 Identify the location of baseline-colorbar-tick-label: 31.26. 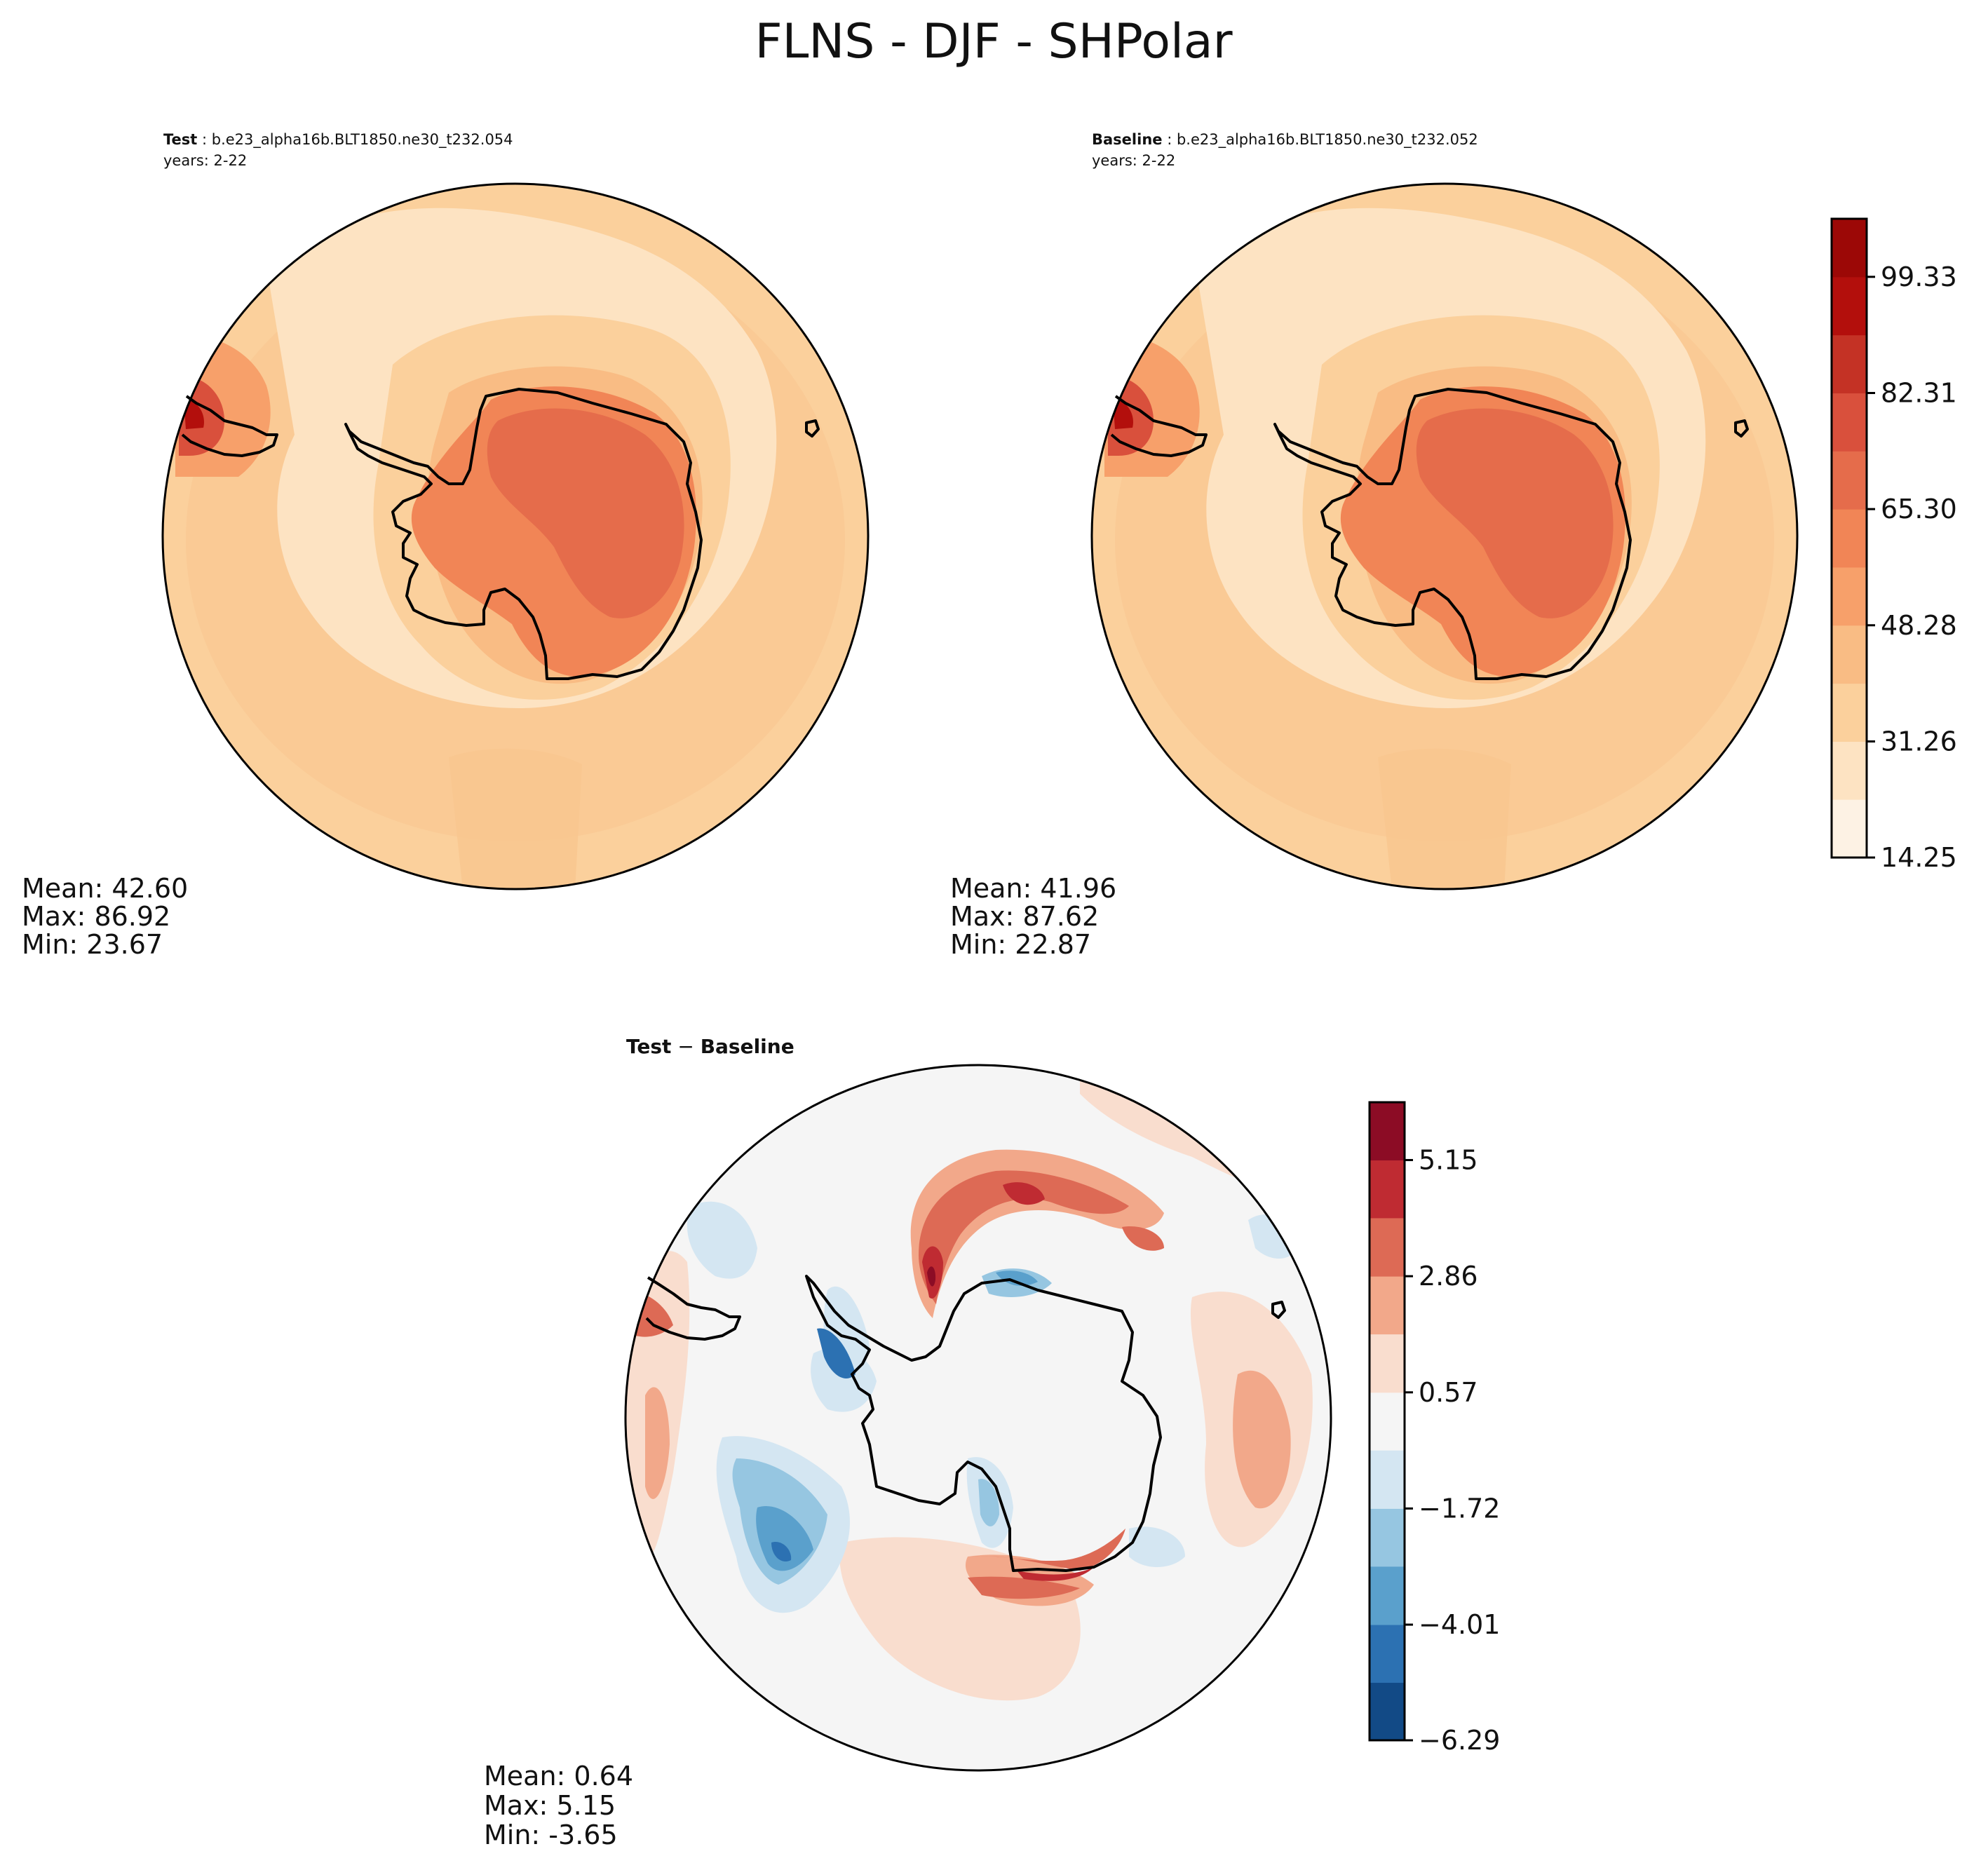
(1919, 741).